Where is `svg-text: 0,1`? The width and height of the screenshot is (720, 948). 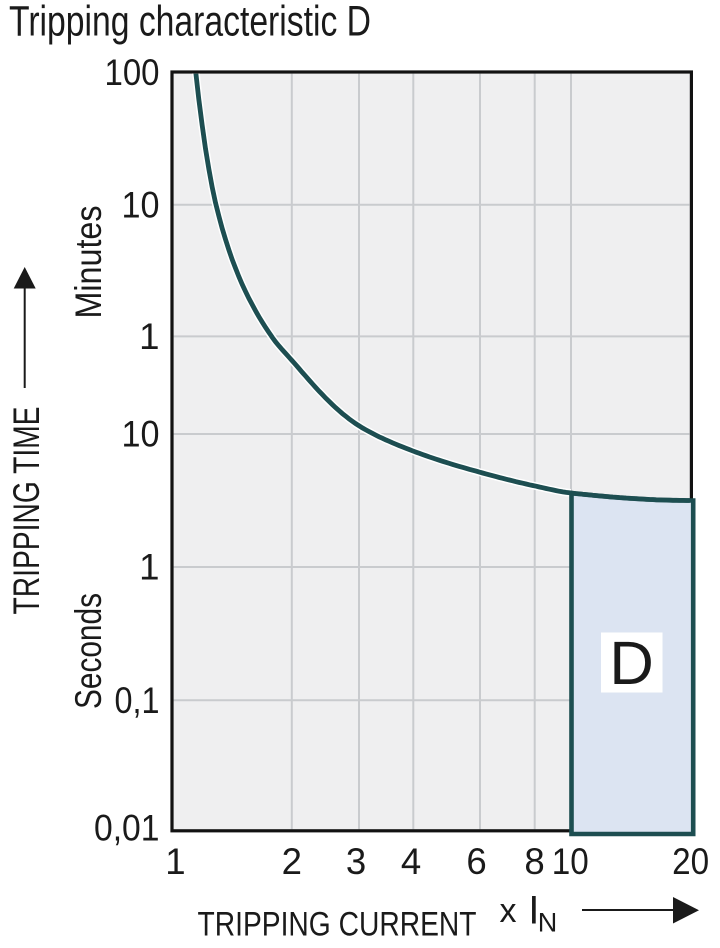 svg-text: 0,1 is located at coordinates (137, 700).